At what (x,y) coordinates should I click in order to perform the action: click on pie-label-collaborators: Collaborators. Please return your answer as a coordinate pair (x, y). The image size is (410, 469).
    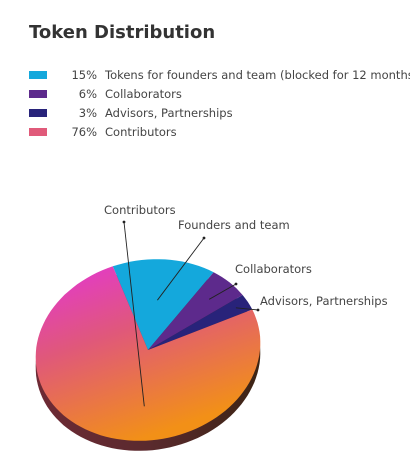
    Looking at the image, I should click on (273, 269).